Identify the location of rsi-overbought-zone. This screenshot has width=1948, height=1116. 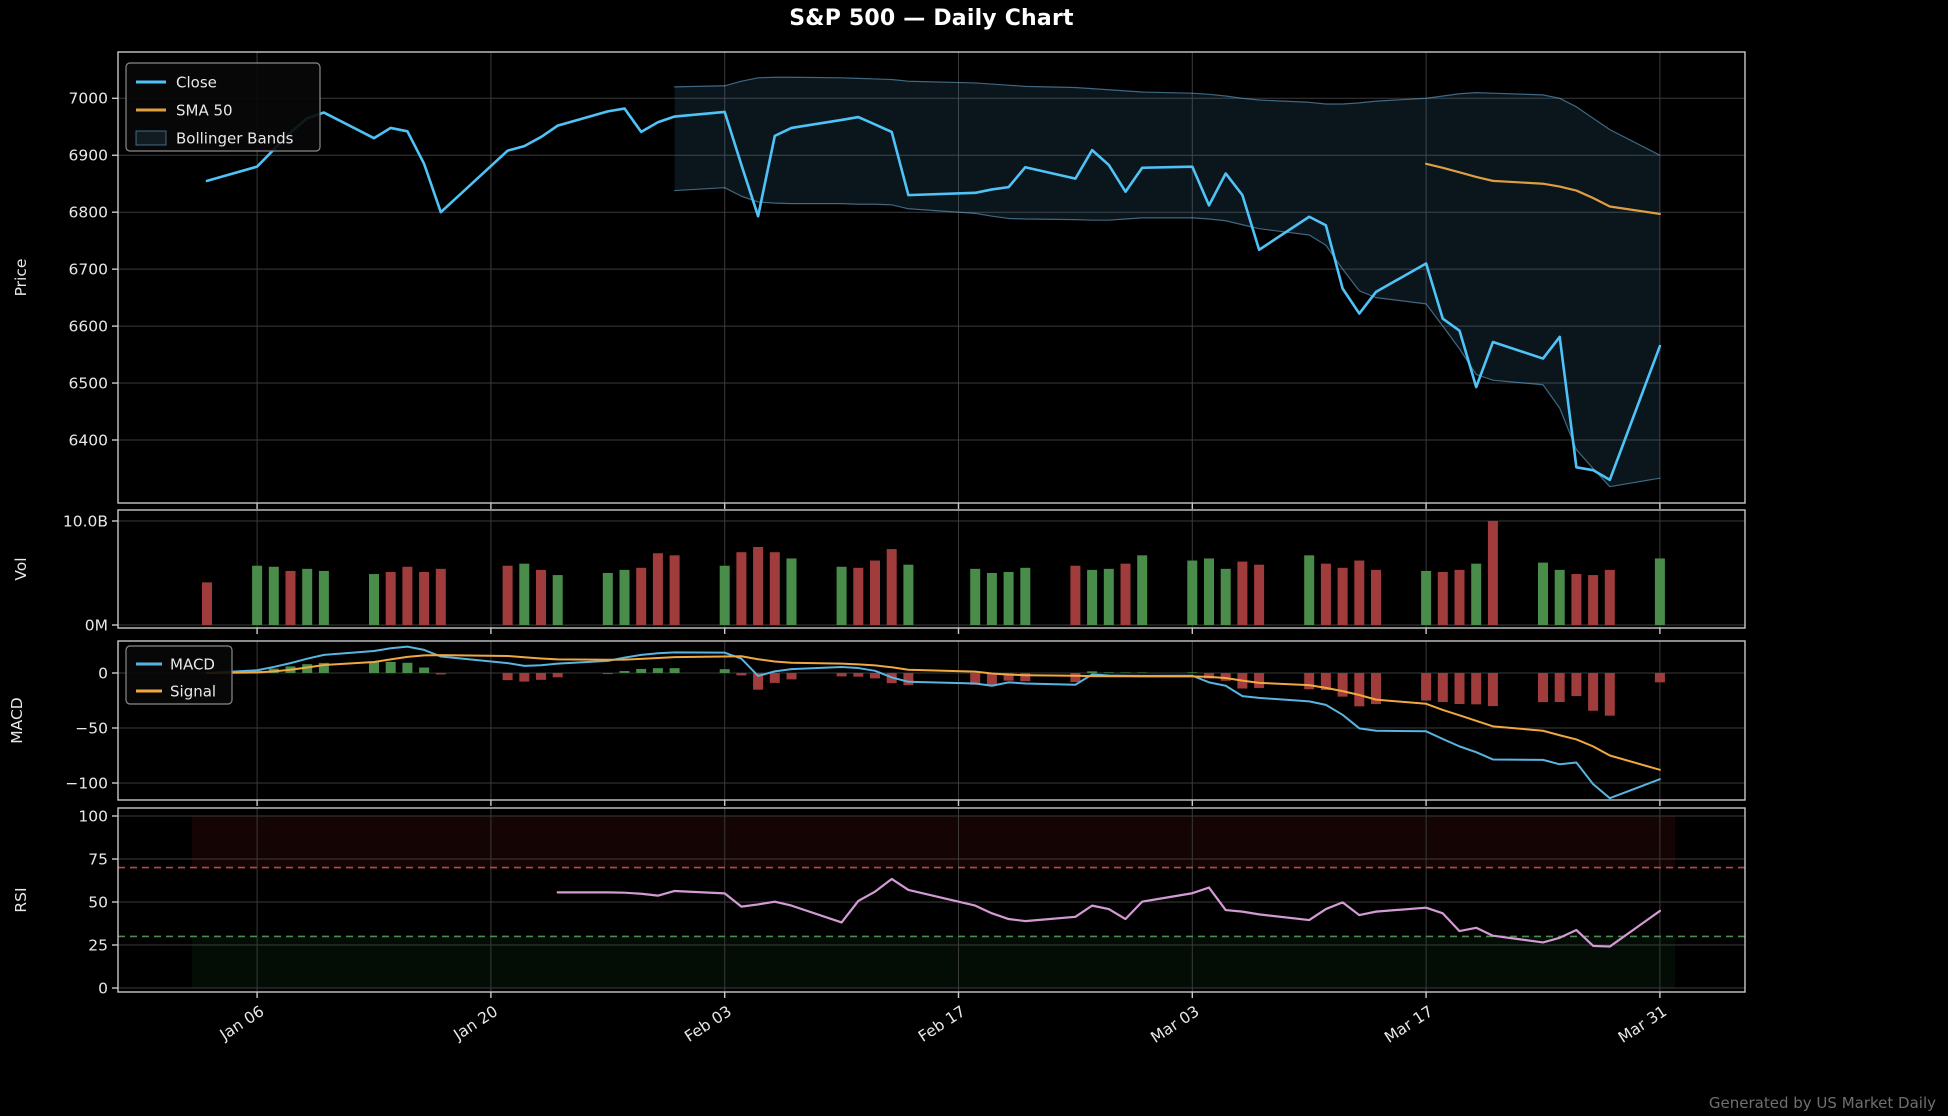
(933, 842).